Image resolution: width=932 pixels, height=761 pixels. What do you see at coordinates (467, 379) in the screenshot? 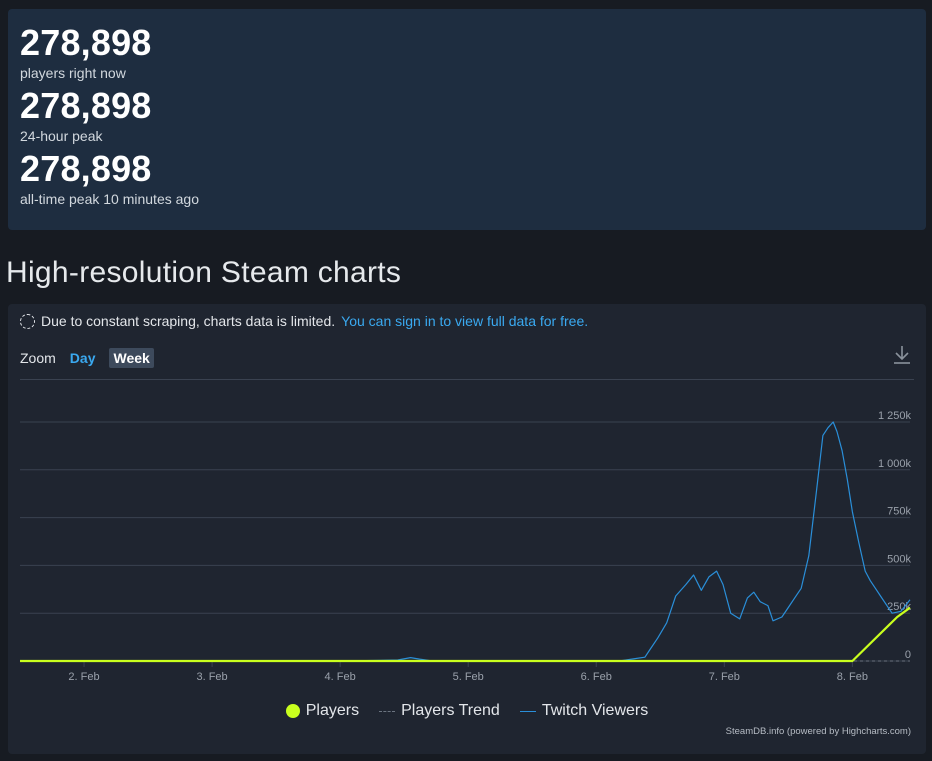
I see `toolbar-divider` at bounding box center [467, 379].